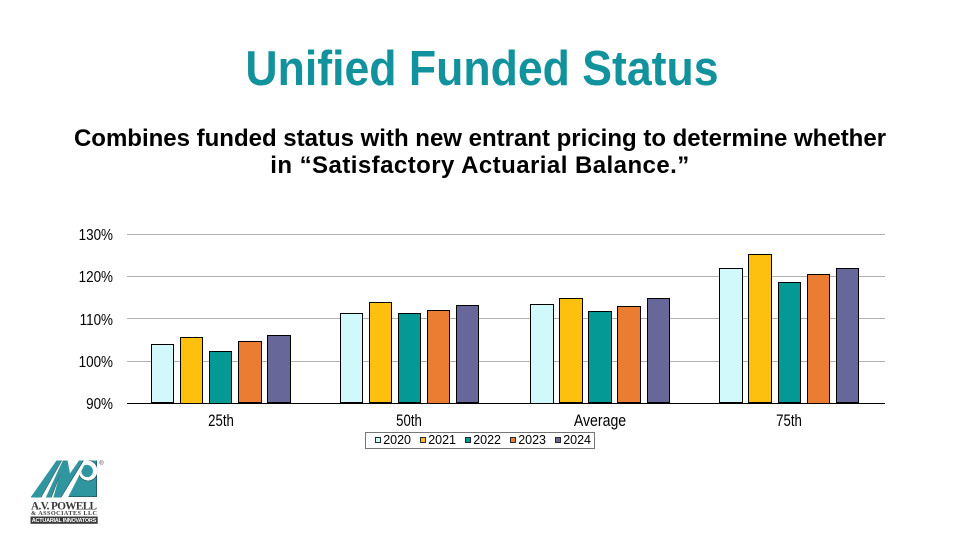  Describe the element at coordinates (64, 513) in the screenshot. I see `svg-text: & ASSOCIATES LLC` at that location.